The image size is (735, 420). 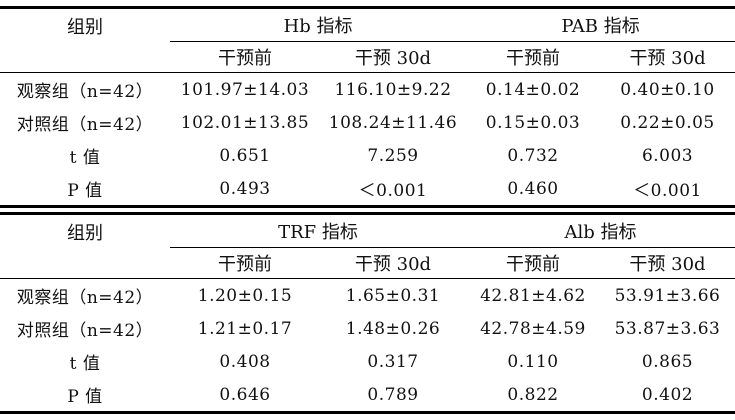 I want to click on cell: 42.81±4.62, so click(x=533, y=295).